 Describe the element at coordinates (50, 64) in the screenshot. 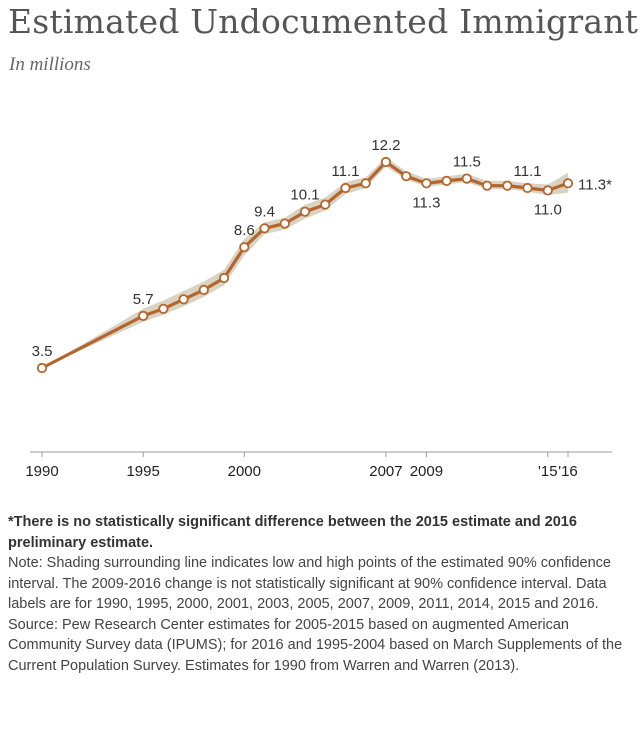

I see `chart-subtitle: In millions` at that location.